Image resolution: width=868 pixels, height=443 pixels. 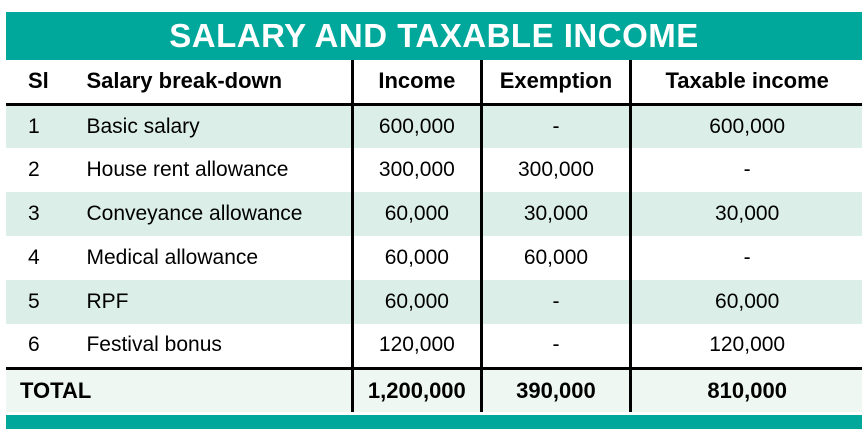 I want to click on column-header-exemption: Exemption, so click(x=555, y=82).